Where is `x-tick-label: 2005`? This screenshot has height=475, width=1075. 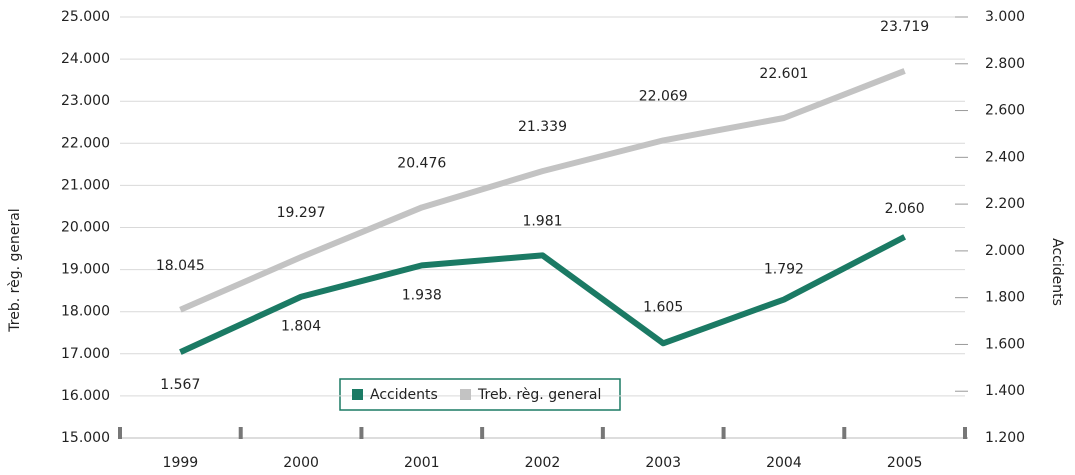 x-tick-label: 2005 is located at coordinates (905, 463).